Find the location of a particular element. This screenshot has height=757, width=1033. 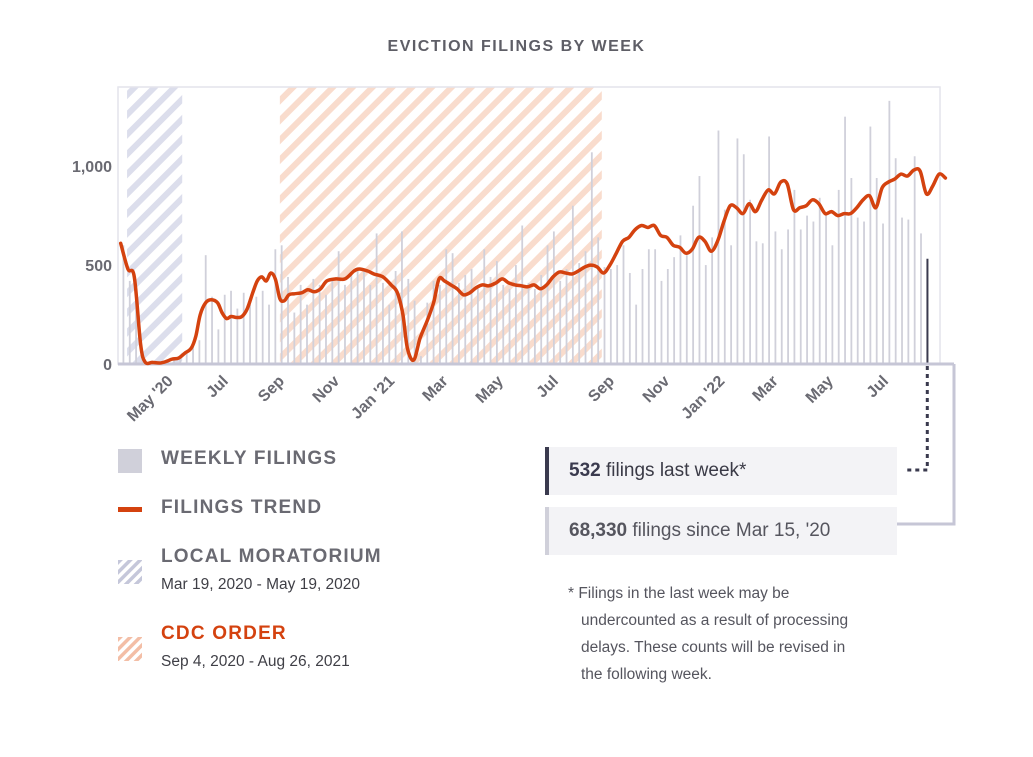

x-tick-label: May '20 is located at coordinates (150, 399).